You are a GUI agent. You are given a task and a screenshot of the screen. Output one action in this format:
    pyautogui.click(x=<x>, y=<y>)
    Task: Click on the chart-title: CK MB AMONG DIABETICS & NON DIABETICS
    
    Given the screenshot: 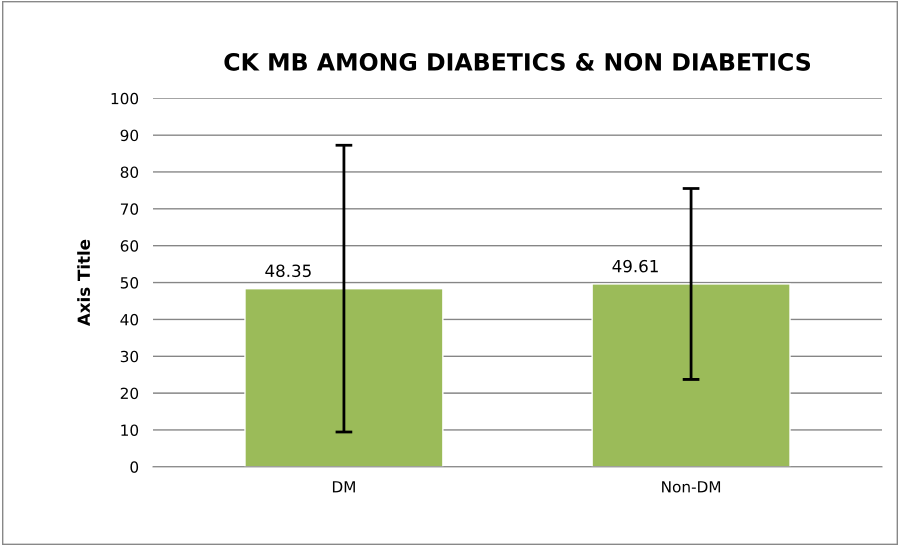 What is the action you would take?
    pyautogui.click(x=517, y=61)
    